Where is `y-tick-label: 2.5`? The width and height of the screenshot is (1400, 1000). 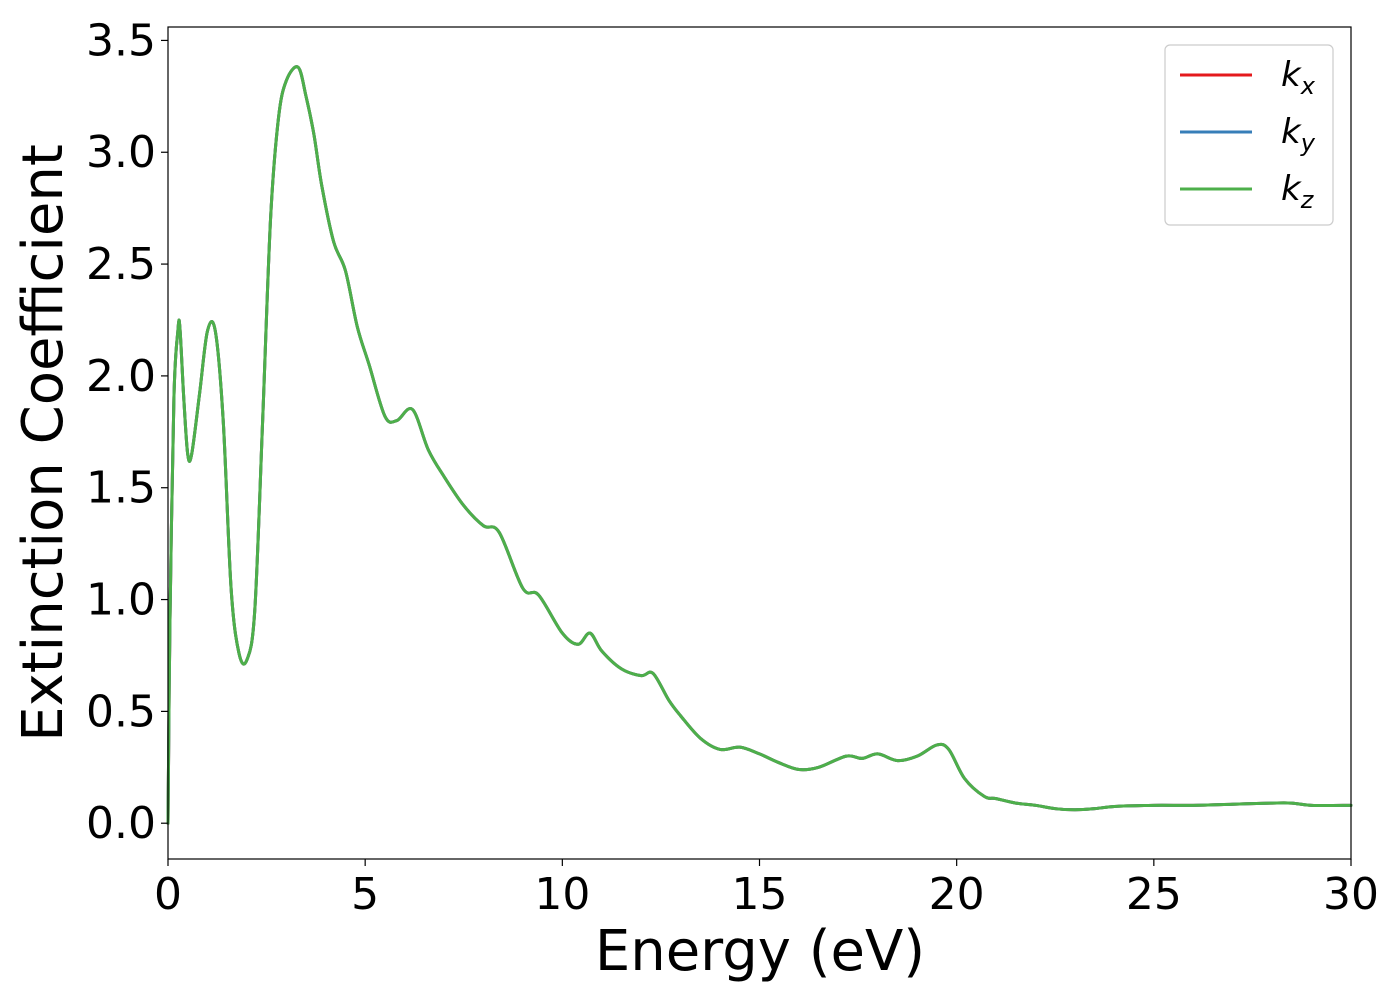 y-tick-label: 2.5 is located at coordinates (121, 264).